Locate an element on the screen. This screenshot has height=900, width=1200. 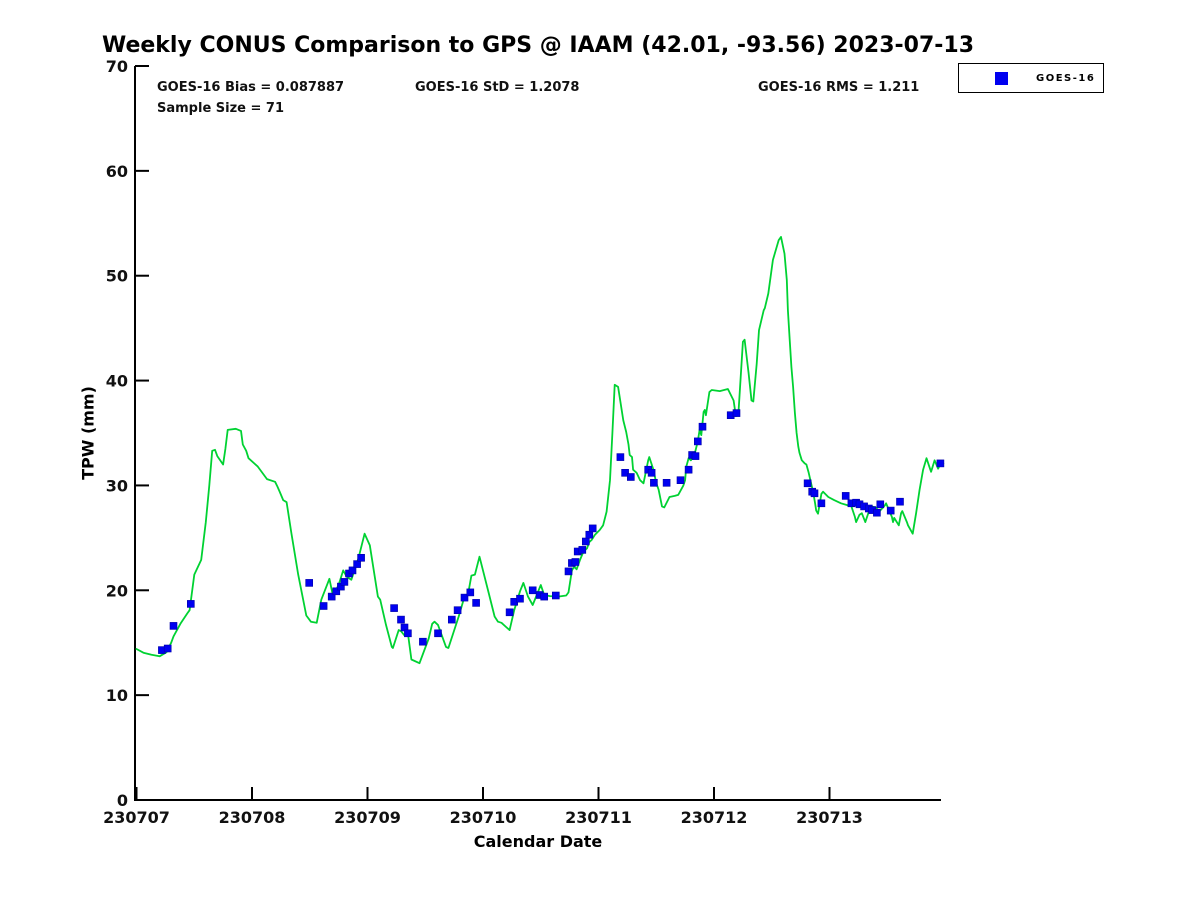
y-tick-label: 70 is located at coordinates (117, 66).